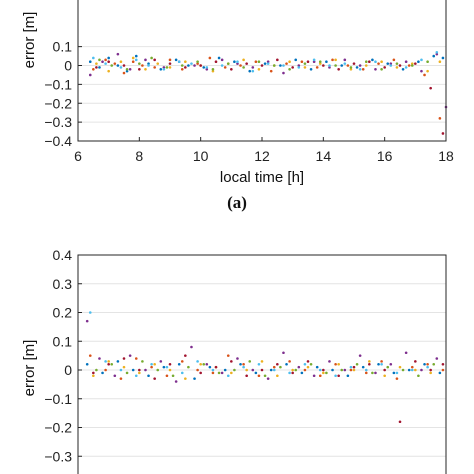 Image resolution: width=474 pixels, height=474 pixels. Describe the element at coordinates (58, 103) in the screenshot. I see `y-tick-label: −0.2` at that location.